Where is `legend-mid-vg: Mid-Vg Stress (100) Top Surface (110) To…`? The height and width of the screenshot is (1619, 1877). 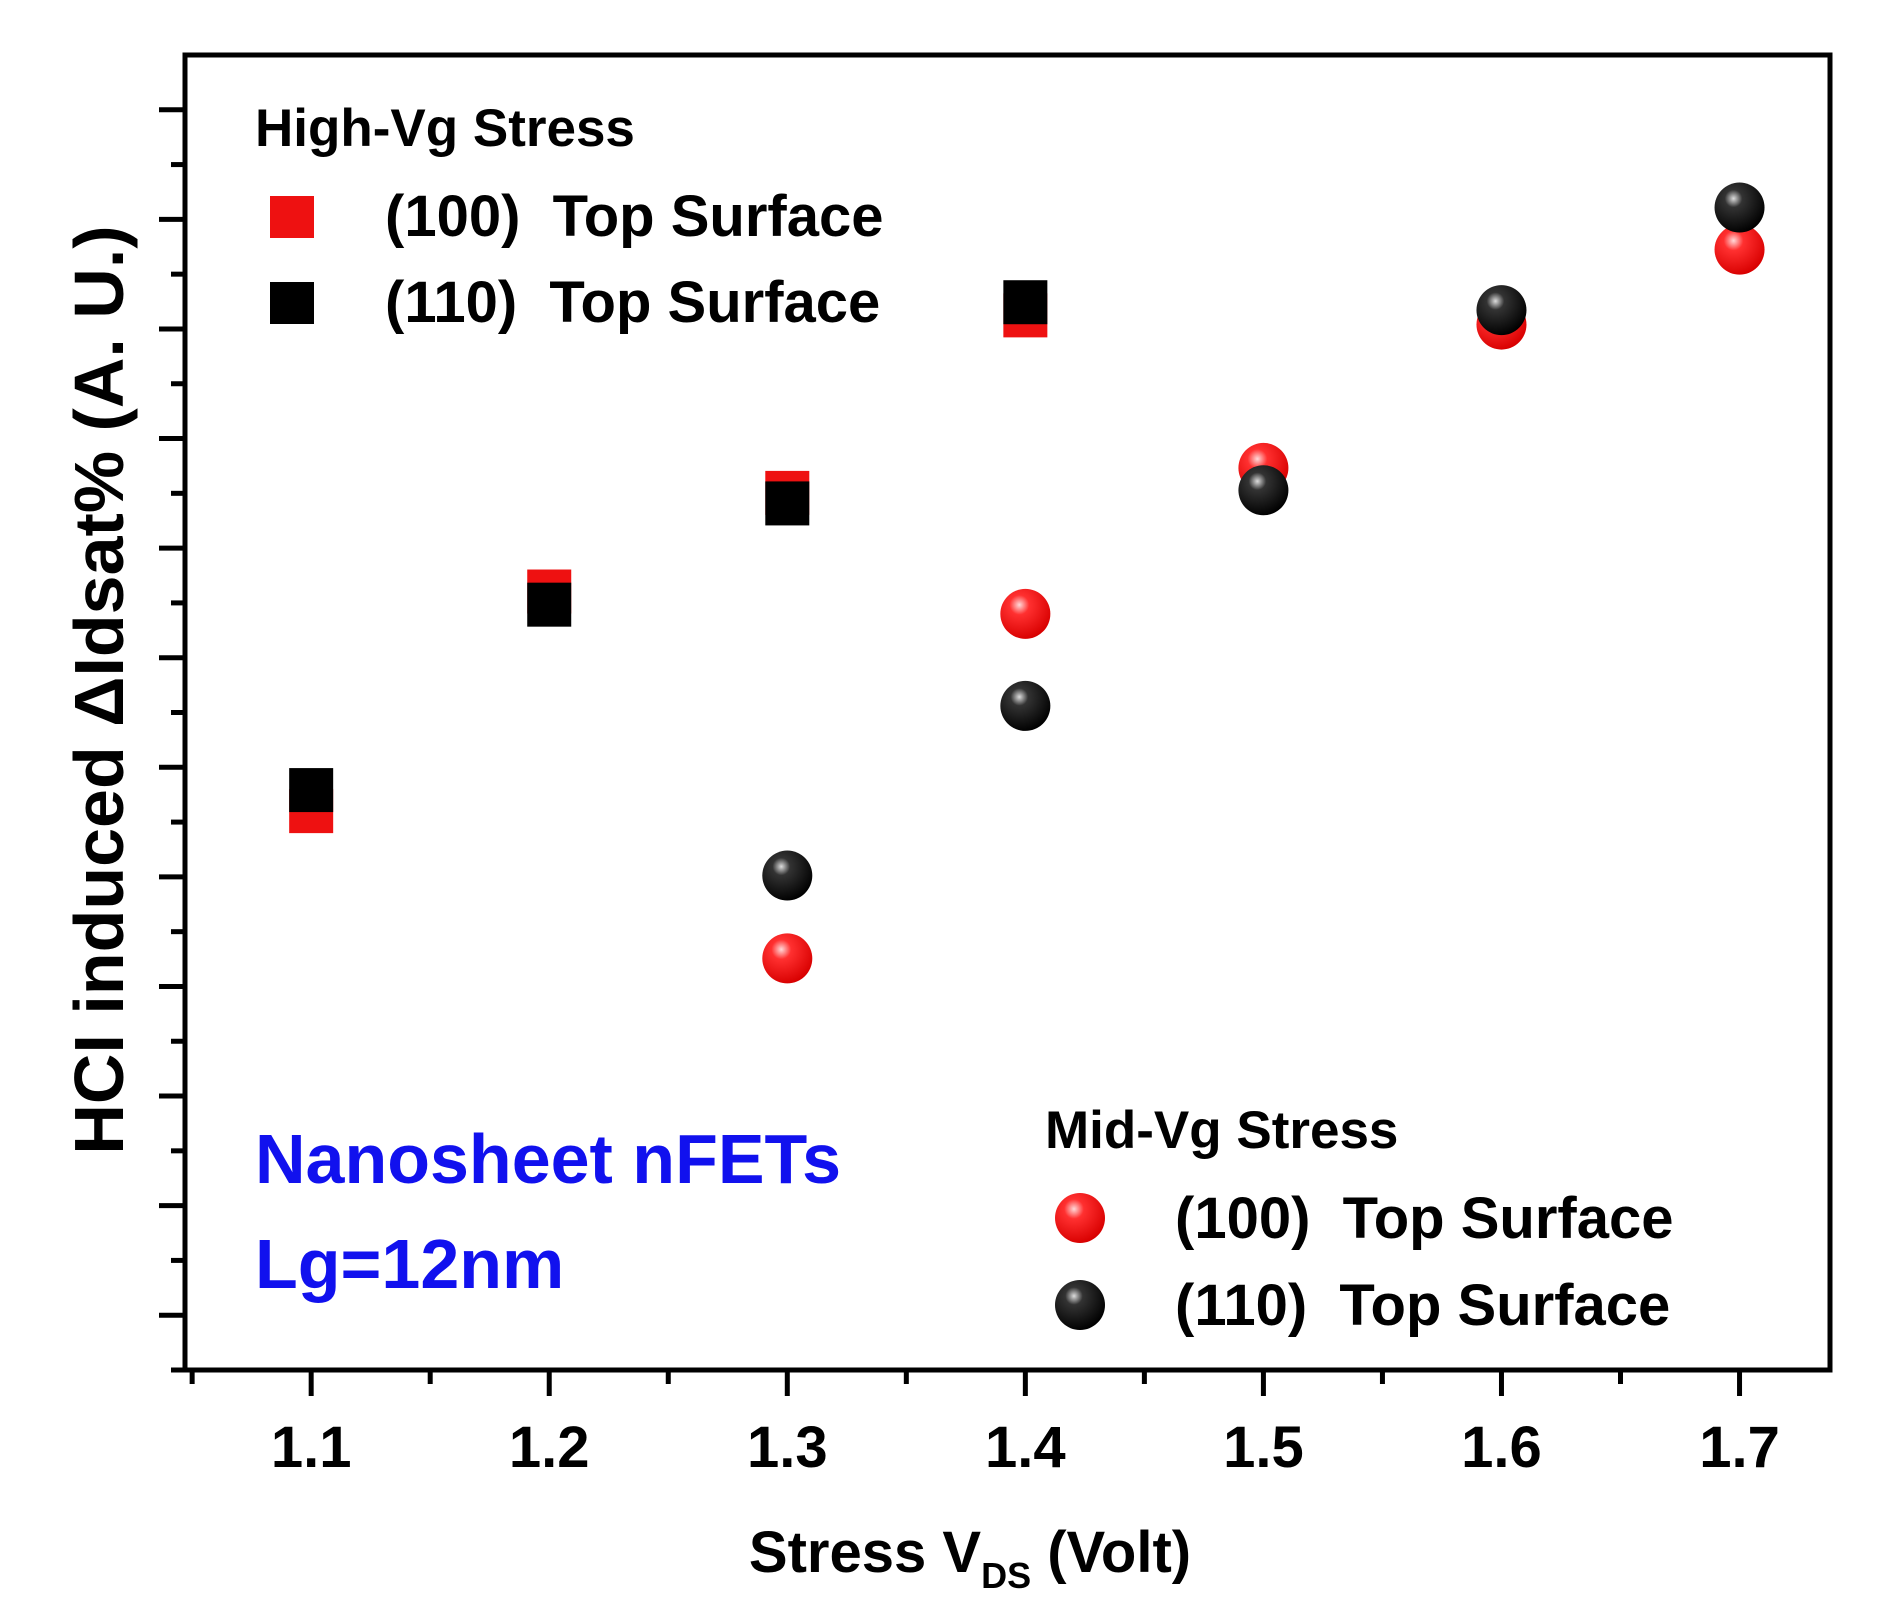
legend-mid-vg: Mid-Vg Stress (100) Top Surface (110) To… is located at coordinates (1359, 1219).